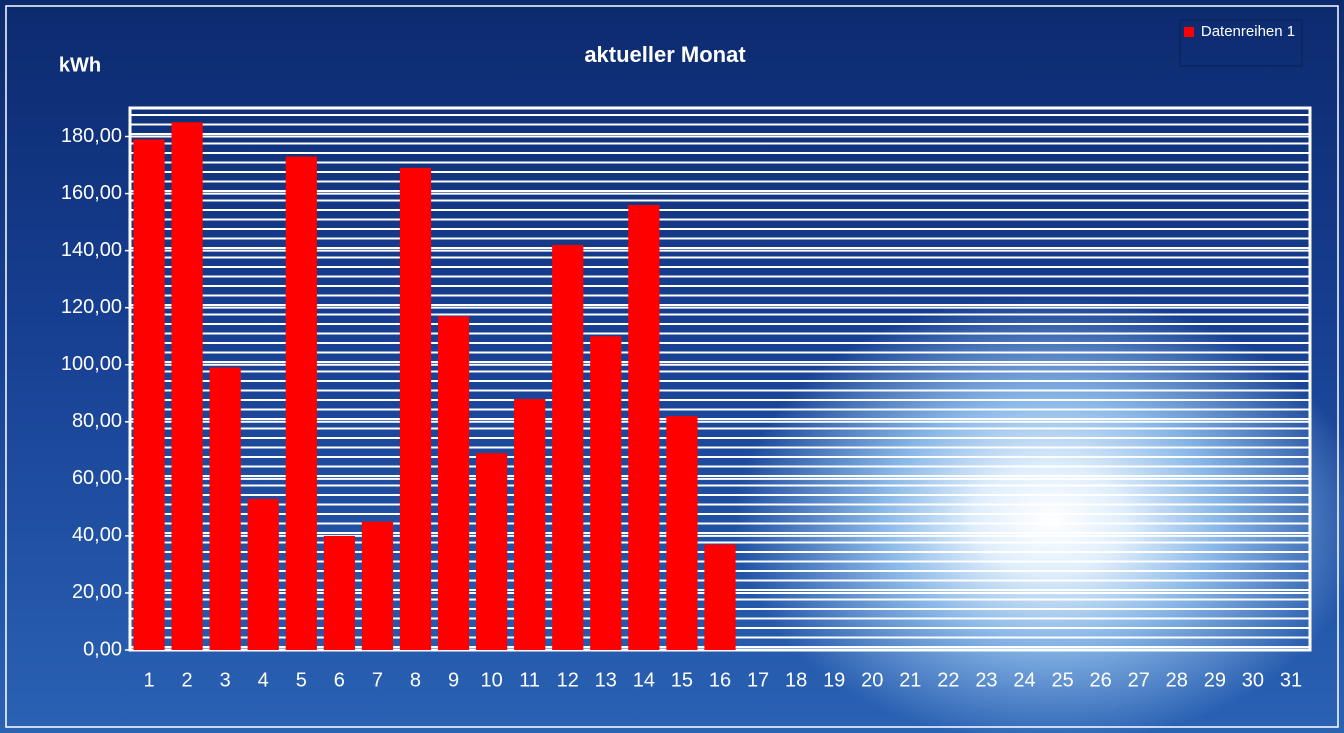  What do you see at coordinates (91, 307) in the screenshot?
I see `y-tick-label: 120,00` at bounding box center [91, 307].